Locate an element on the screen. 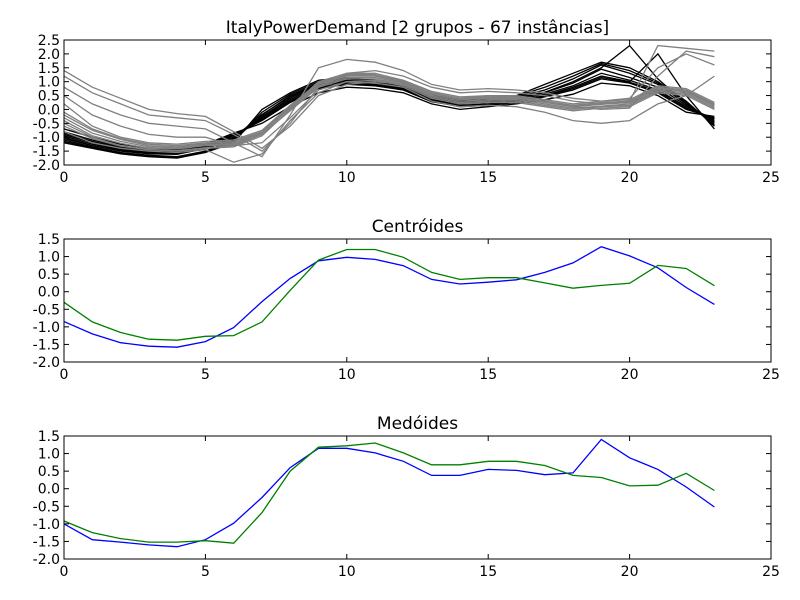 This screenshot has width=800, height=600. y-tick-label: 2.5 is located at coordinates (49, 41).